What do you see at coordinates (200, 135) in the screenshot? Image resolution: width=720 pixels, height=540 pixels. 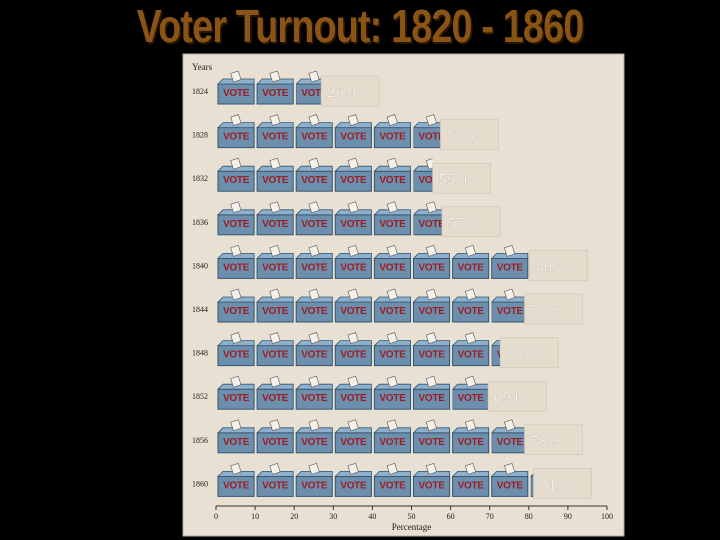 I see `y-tick-label-1828: 1828` at bounding box center [200, 135].